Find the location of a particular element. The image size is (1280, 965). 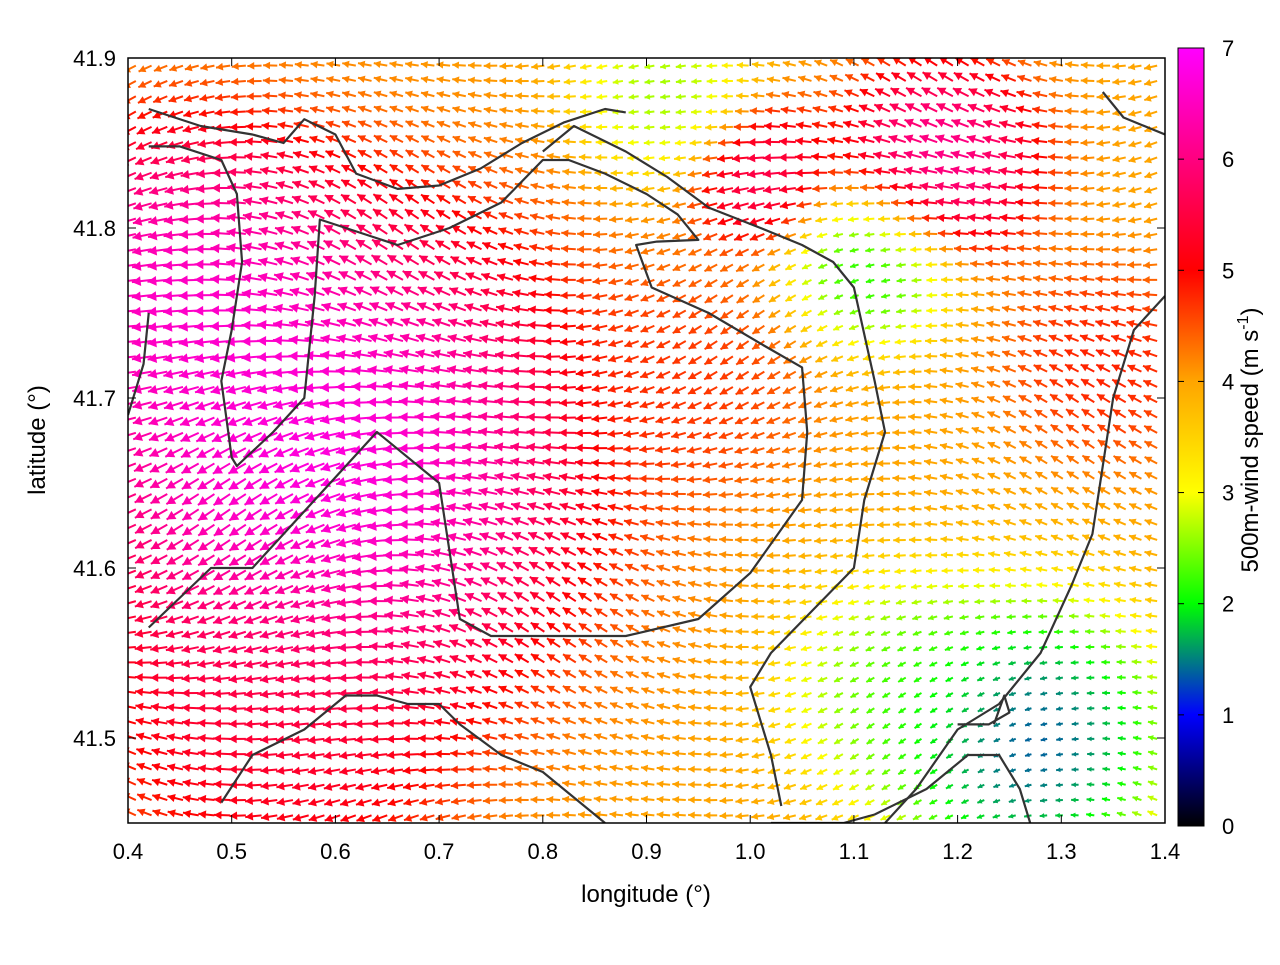

x-tick-label: 1.0 is located at coordinates (750, 851).